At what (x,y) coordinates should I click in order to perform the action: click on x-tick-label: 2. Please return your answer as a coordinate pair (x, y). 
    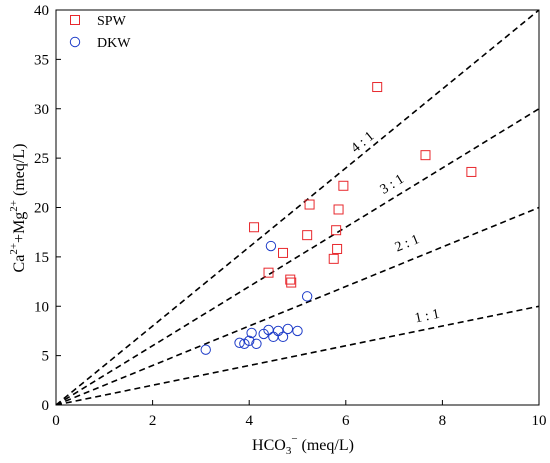
    Looking at the image, I should click on (153, 421).